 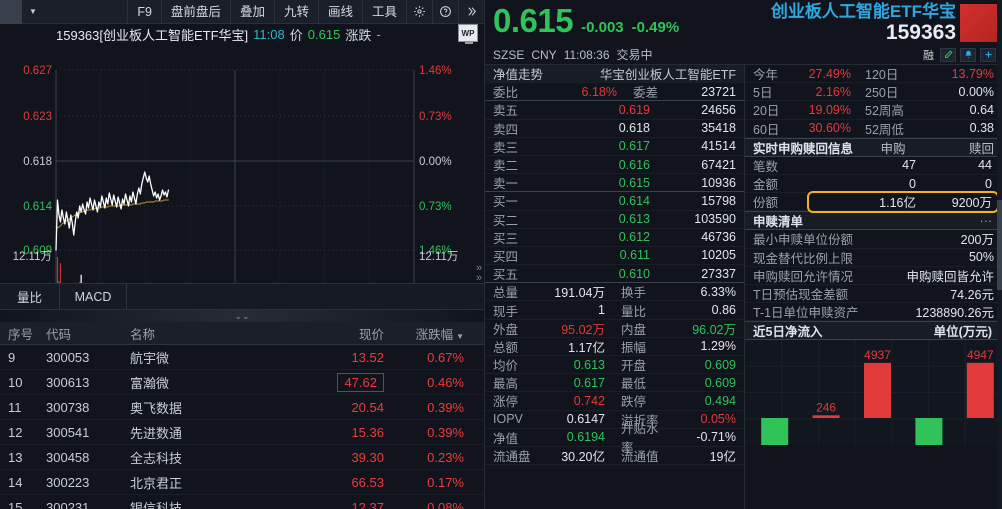 What do you see at coordinates (718, 273) in the screenshot?
I see `level-qty: 27337` at bounding box center [718, 273].